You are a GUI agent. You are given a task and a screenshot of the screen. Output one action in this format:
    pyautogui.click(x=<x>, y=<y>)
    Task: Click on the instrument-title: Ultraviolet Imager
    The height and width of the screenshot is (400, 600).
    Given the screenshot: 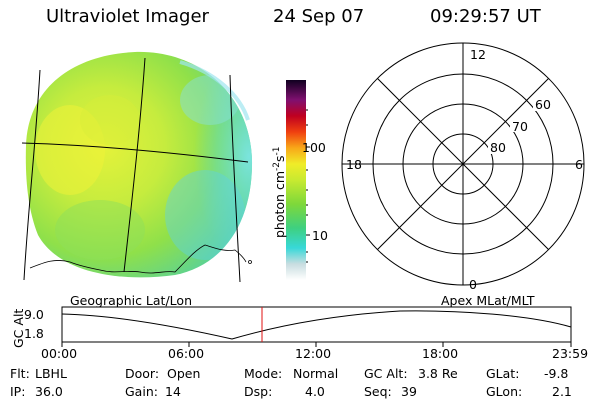 What is the action you would take?
    pyautogui.click(x=127, y=16)
    